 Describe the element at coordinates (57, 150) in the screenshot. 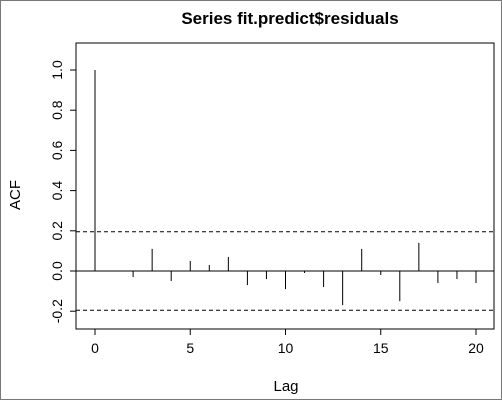

I see `y-tick-label: 0.6` at that location.